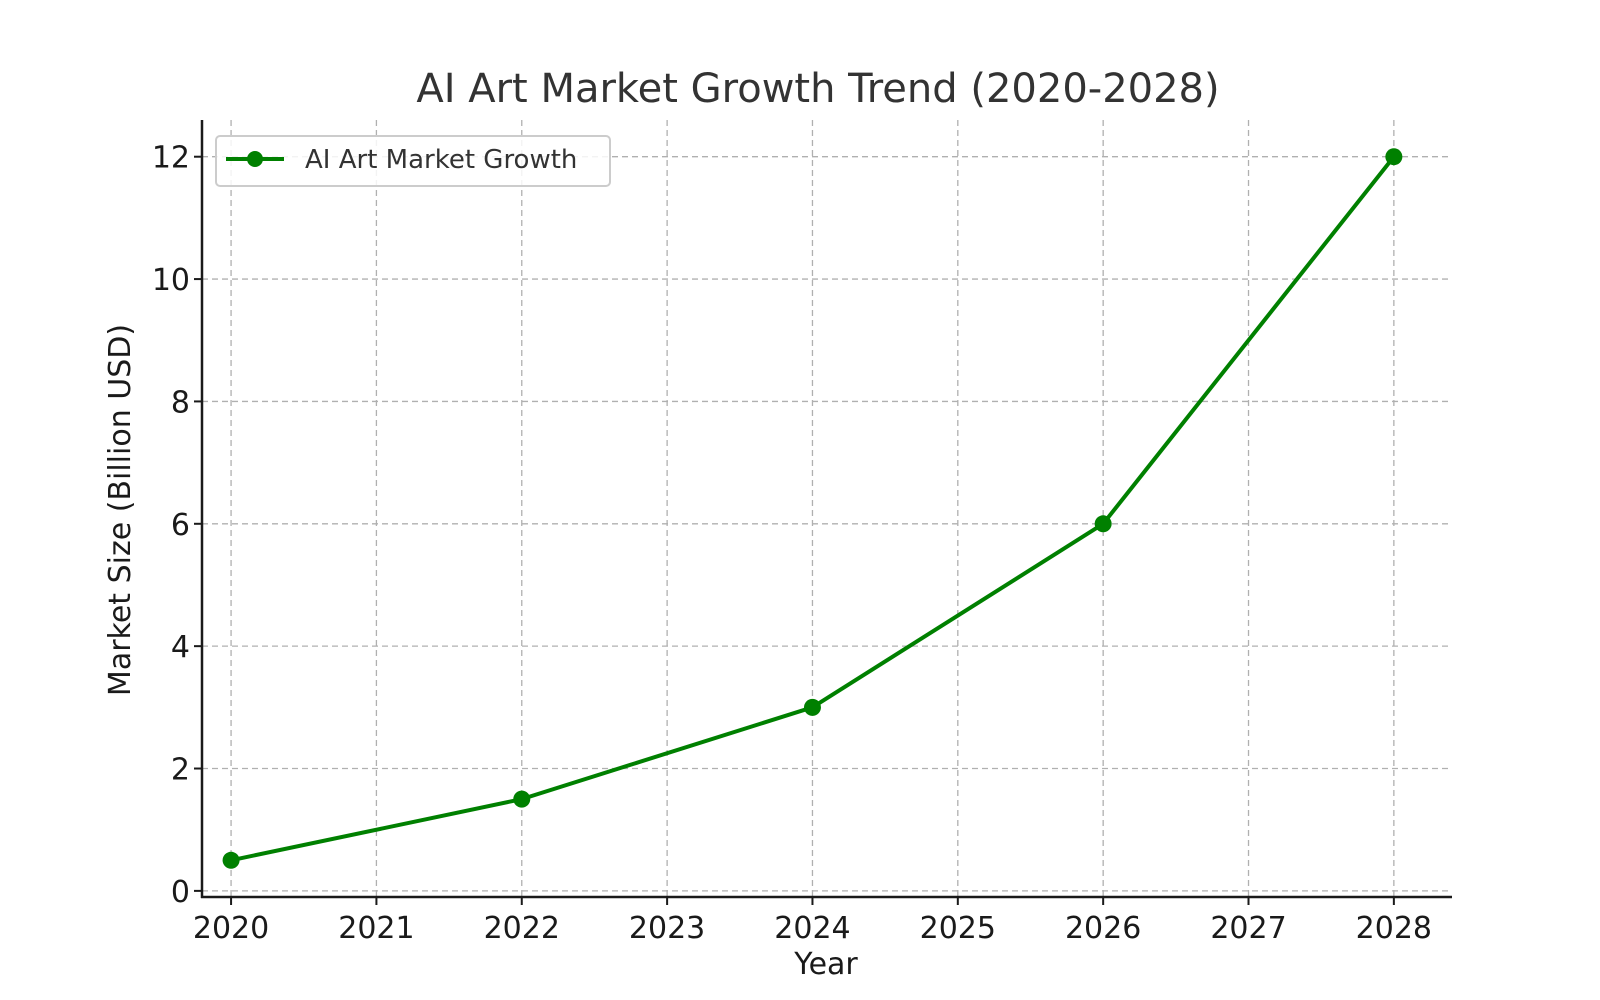  What do you see at coordinates (171, 158) in the screenshot?
I see `y-tick-label: 12` at bounding box center [171, 158].